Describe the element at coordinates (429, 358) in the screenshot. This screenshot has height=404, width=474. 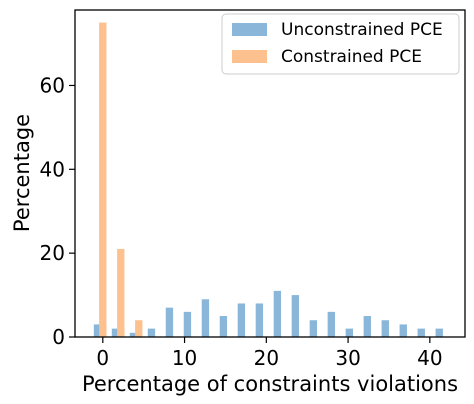
I see `x-tick-label-4: 40` at that location.